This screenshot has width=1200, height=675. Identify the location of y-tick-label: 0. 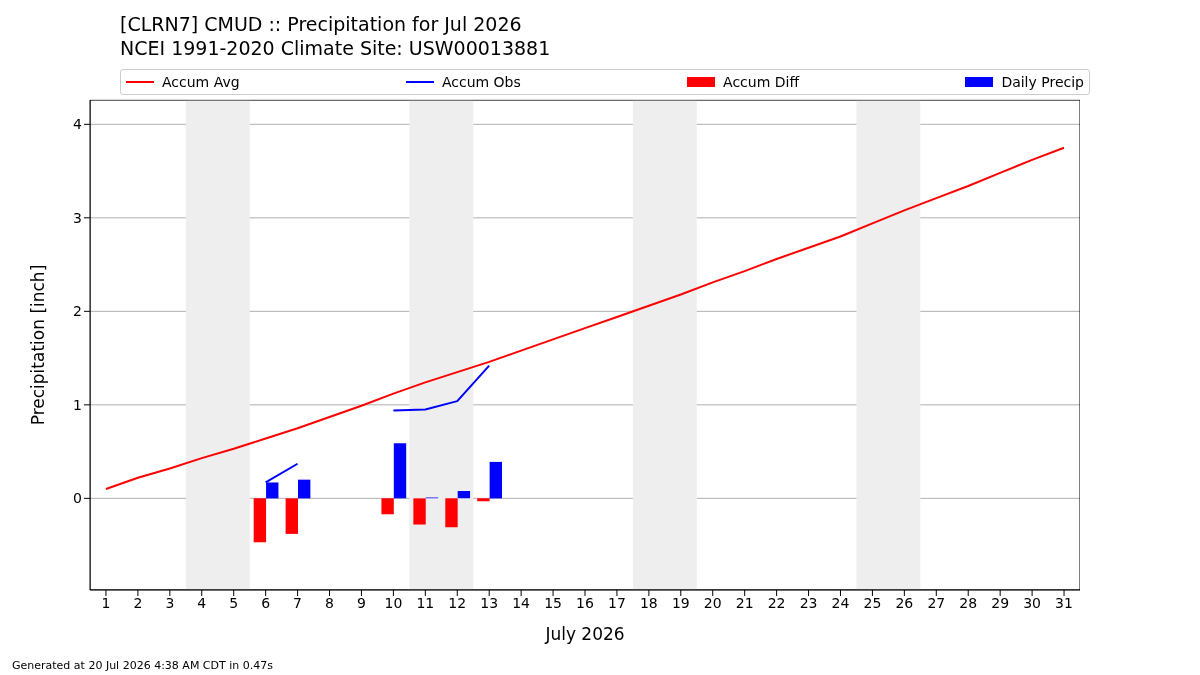
(77, 498).